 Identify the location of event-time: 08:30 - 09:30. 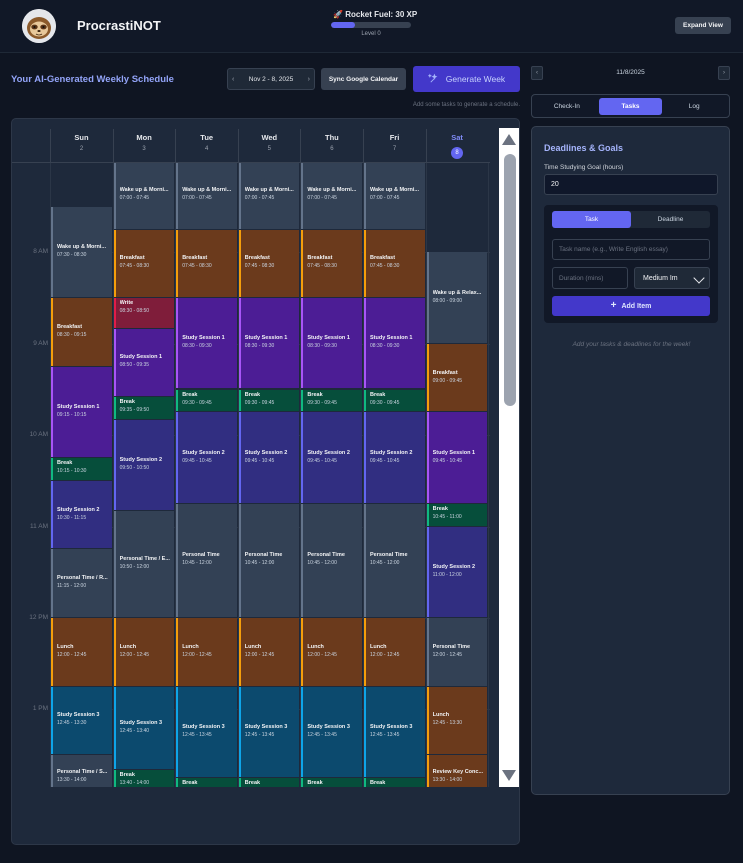
(259, 346).